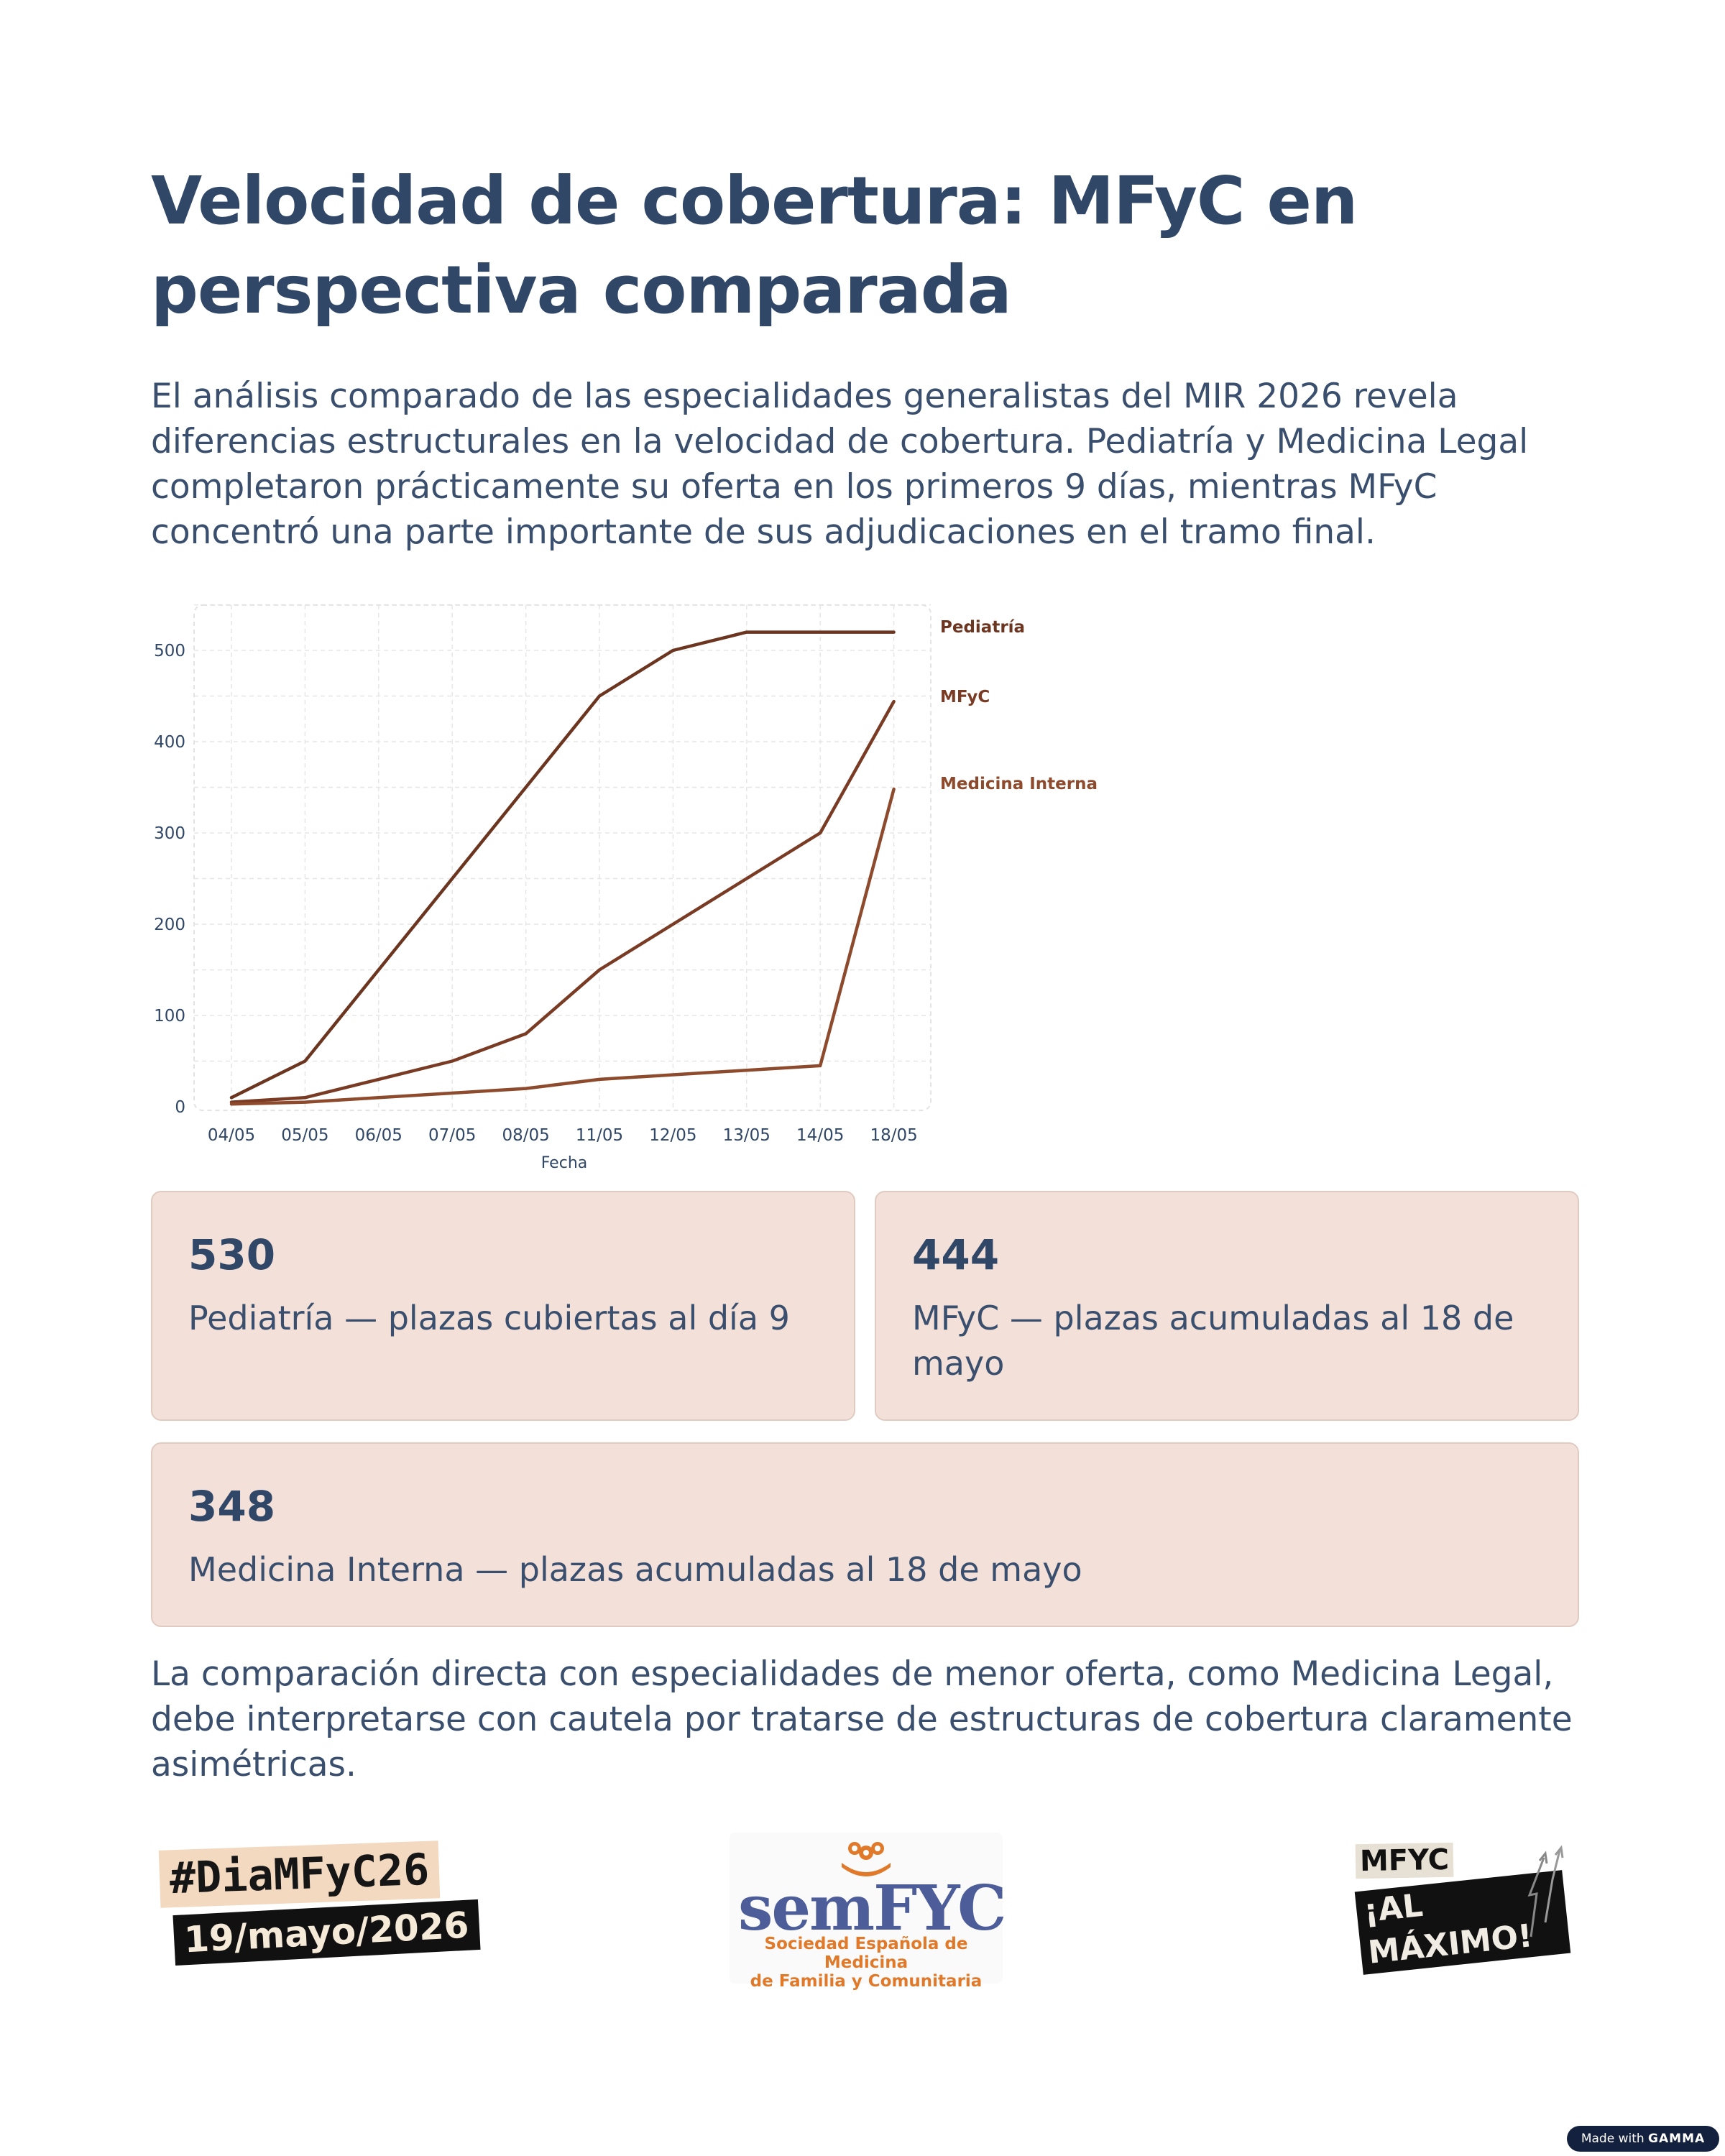 The height and width of the screenshot is (2156, 1725). I want to click on legend-label: Medicina Interna, so click(1019, 784).